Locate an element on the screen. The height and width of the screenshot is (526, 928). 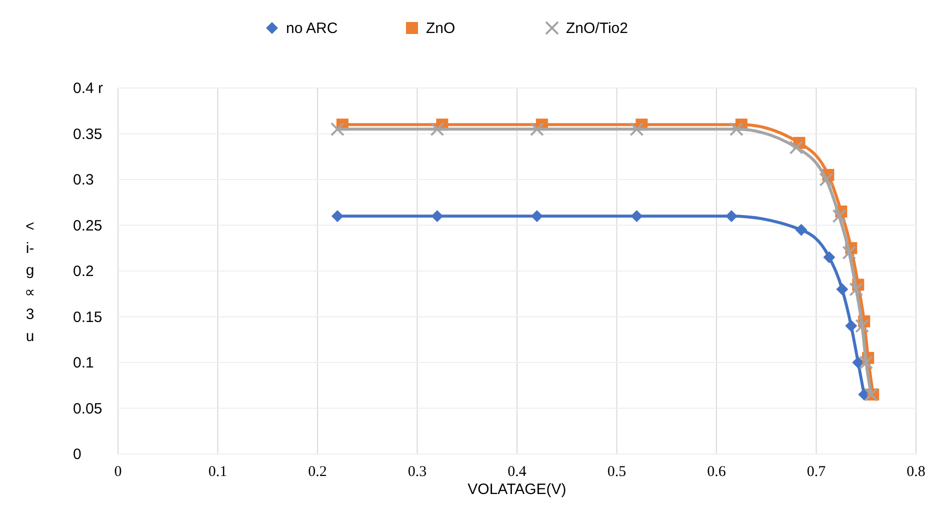
y-tick-label: 0.2 is located at coordinates (83, 271).